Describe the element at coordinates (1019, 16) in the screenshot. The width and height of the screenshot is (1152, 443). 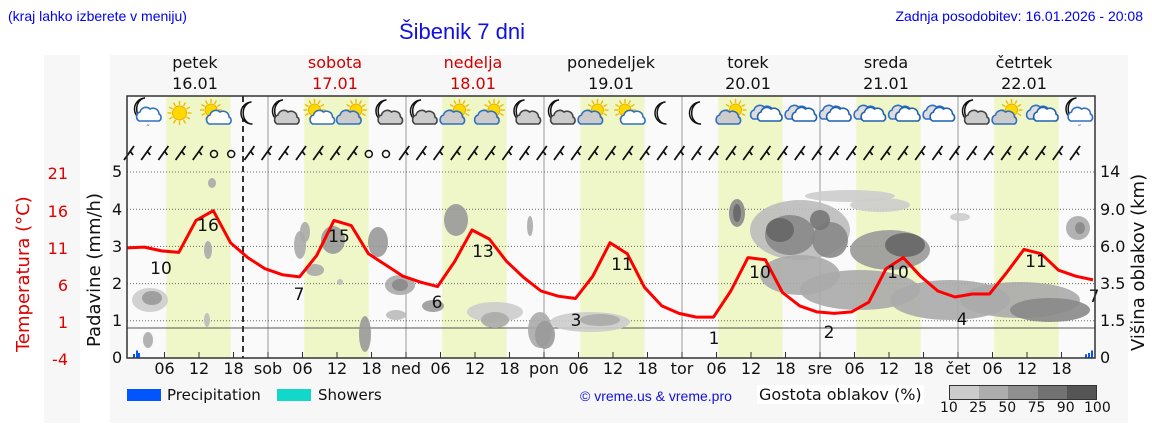
I see `last-updated: Zadnja posodobitev: 16.01.2026 - 20:08` at that location.